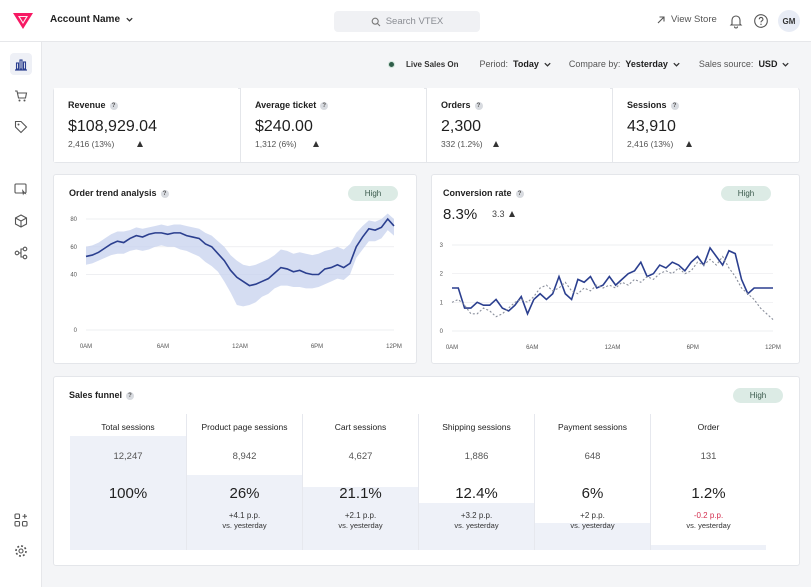 The width and height of the screenshot is (811, 587). What do you see at coordinates (462, 105) in the screenshot?
I see `kpi-title: Orders?` at bounding box center [462, 105].